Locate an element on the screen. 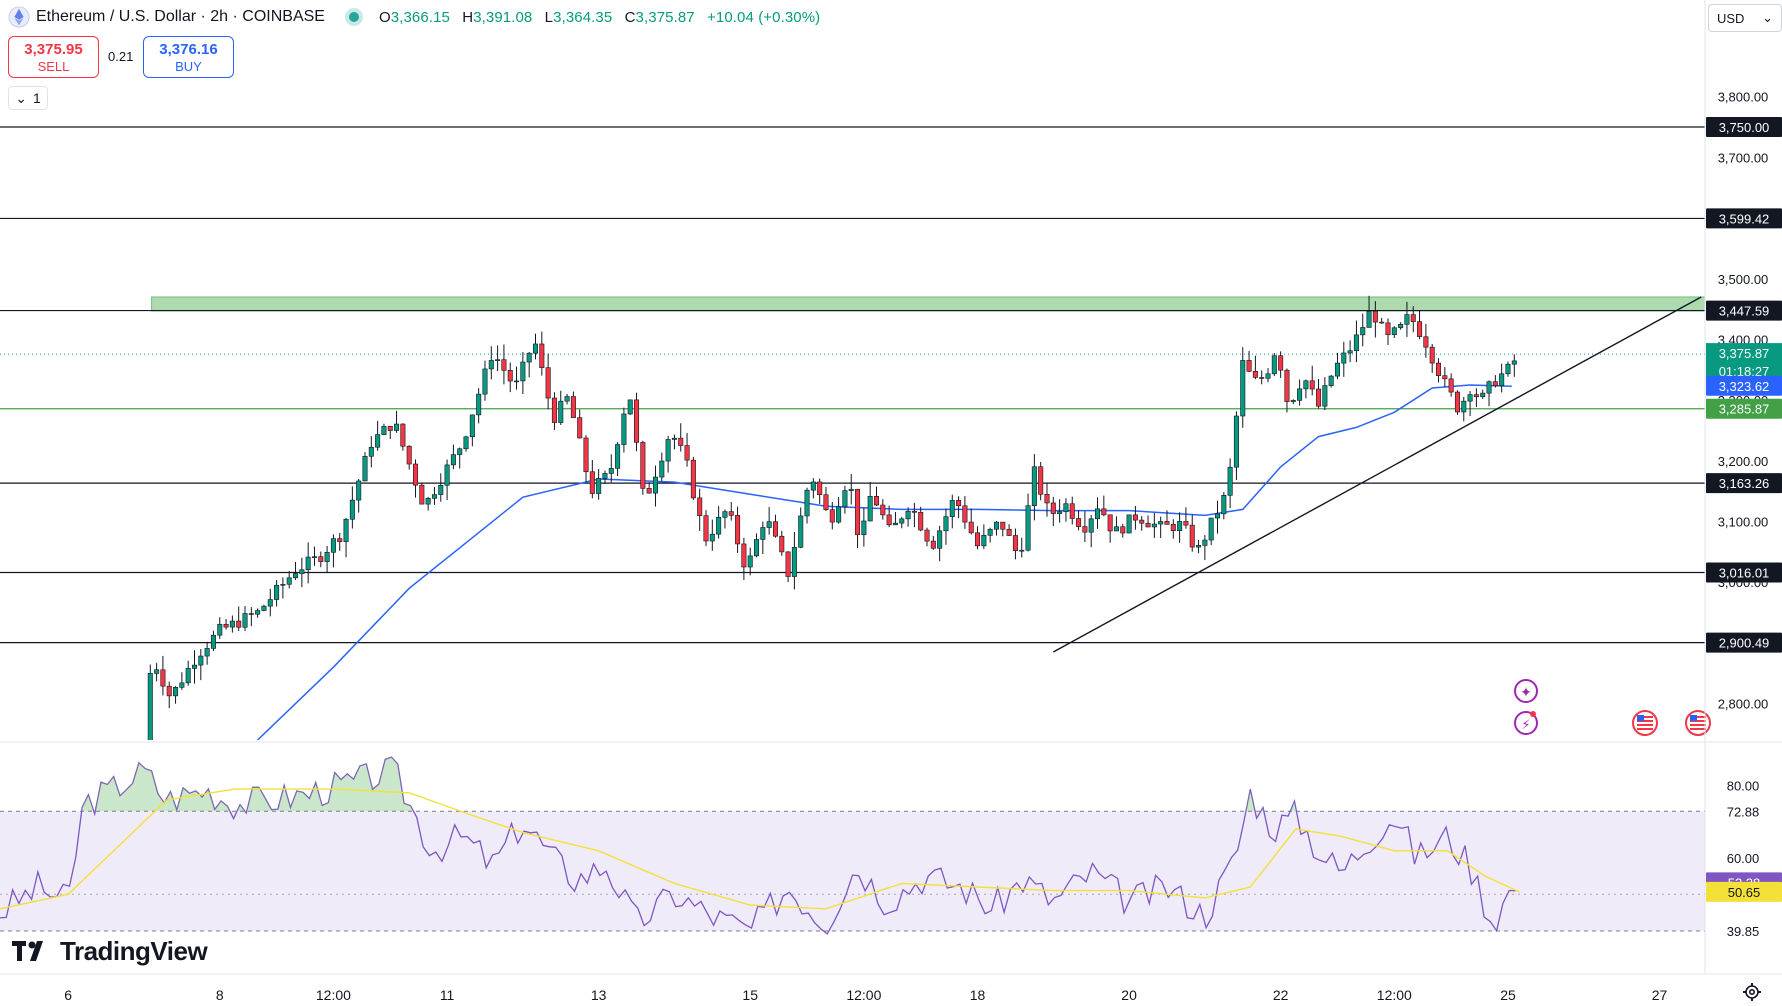 Image resolution: width=1782 pixels, height=1006 pixels. svg-text: 3,285.87 is located at coordinates (1744, 409).